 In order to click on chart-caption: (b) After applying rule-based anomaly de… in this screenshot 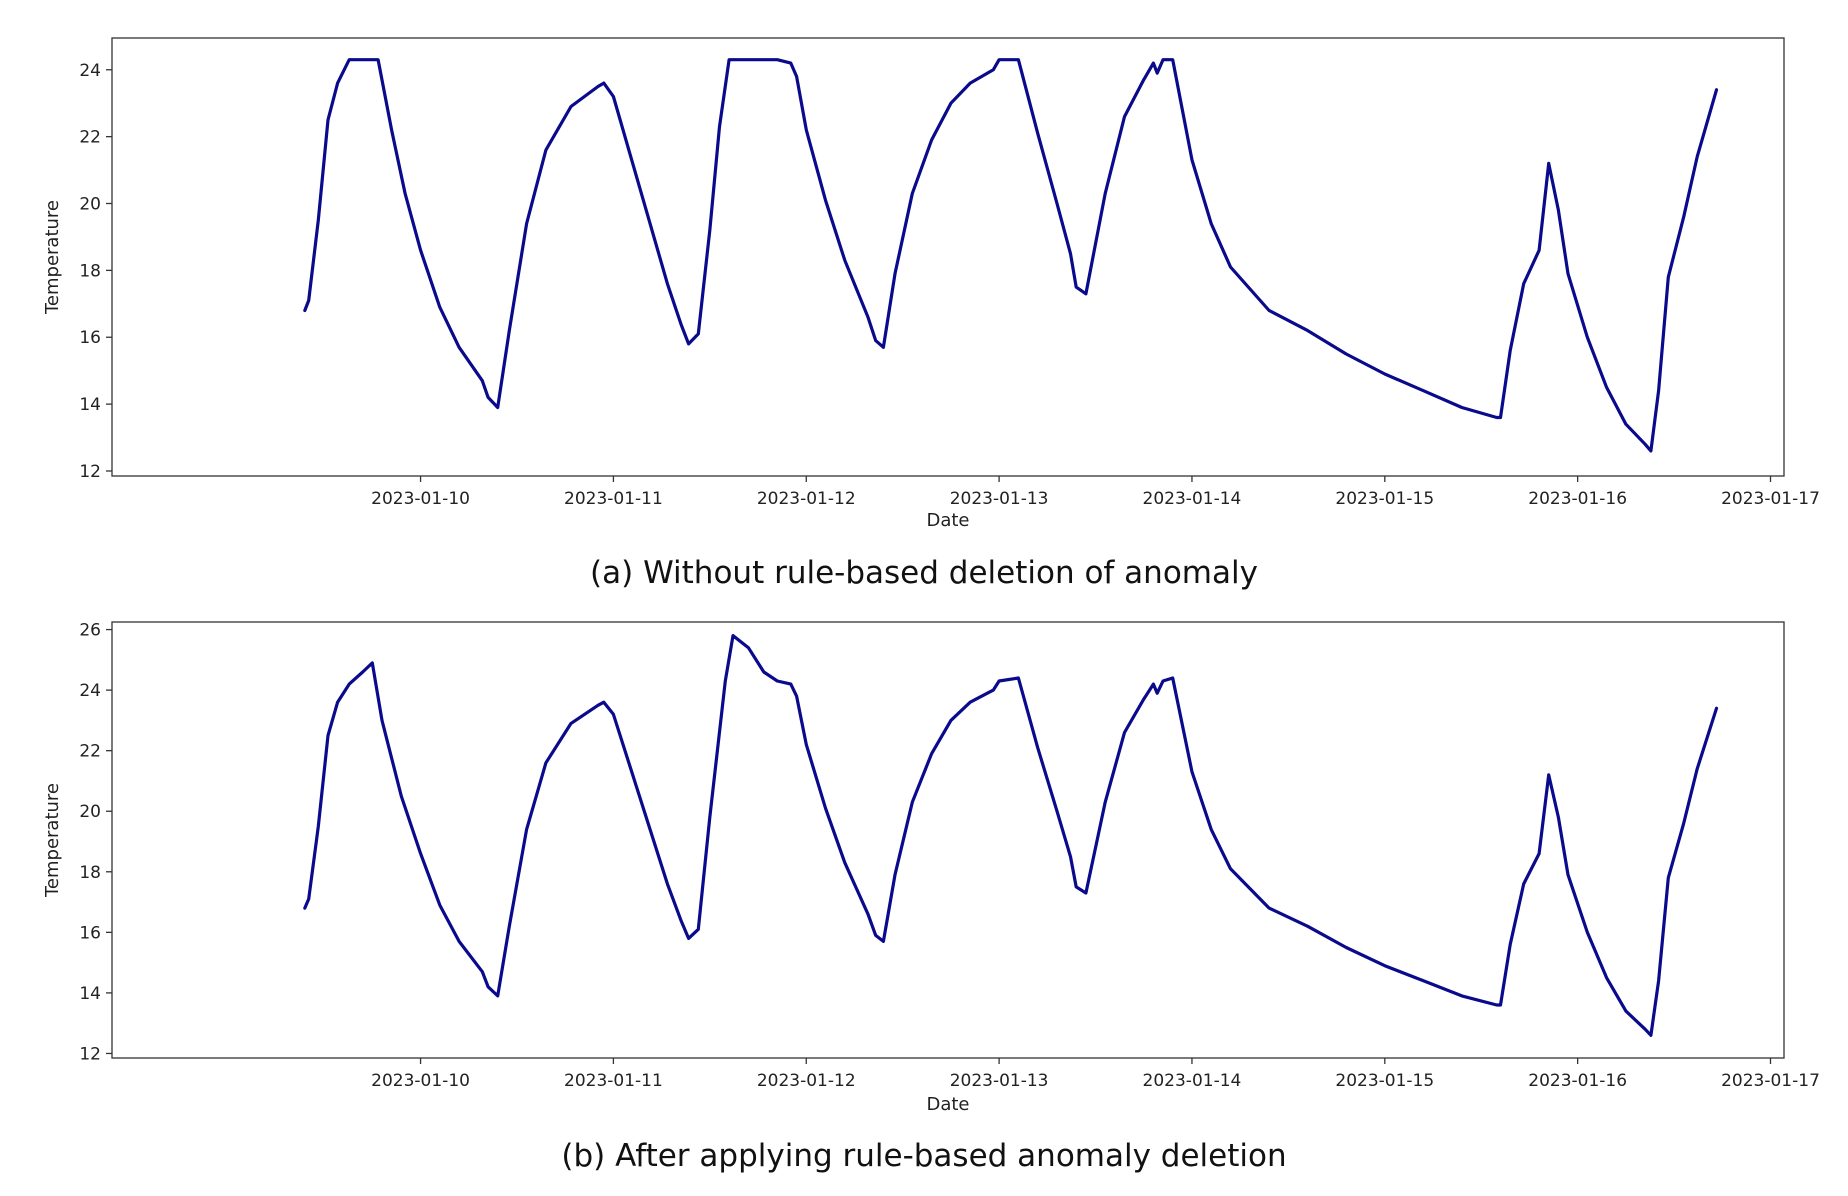, I will do `click(923, 1156)`.